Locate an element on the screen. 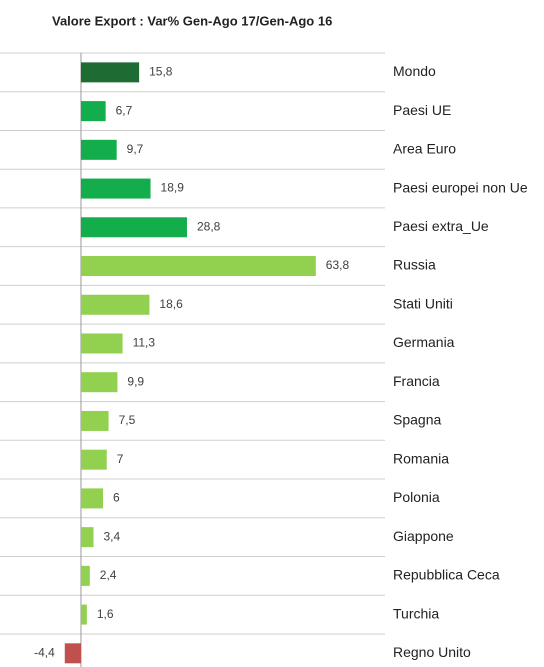 This screenshot has width=544, height=667. category-label: Repubblica Ceca is located at coordinates (446, 575).